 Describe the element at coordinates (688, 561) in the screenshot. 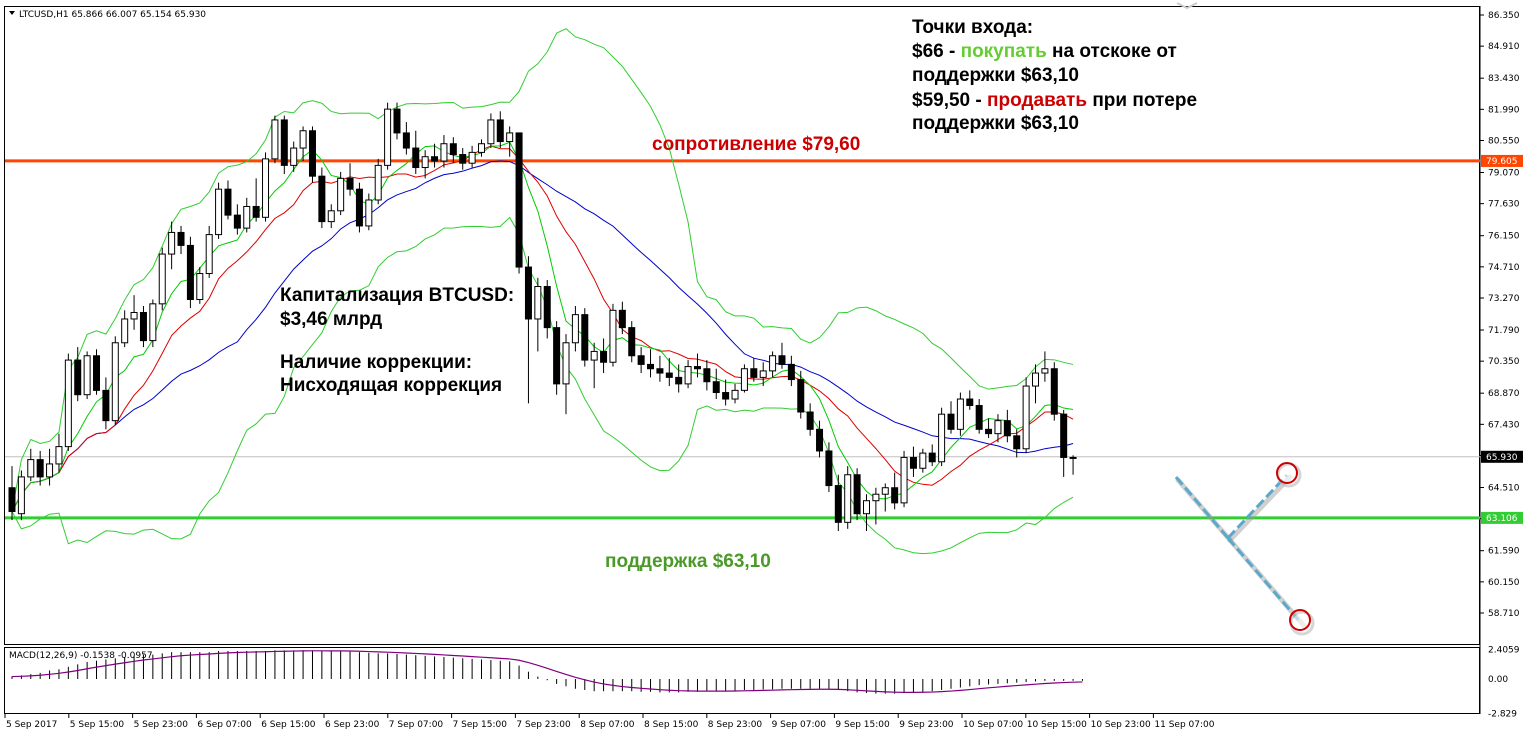

I see `support-label: поддержка $63,10` at that location.